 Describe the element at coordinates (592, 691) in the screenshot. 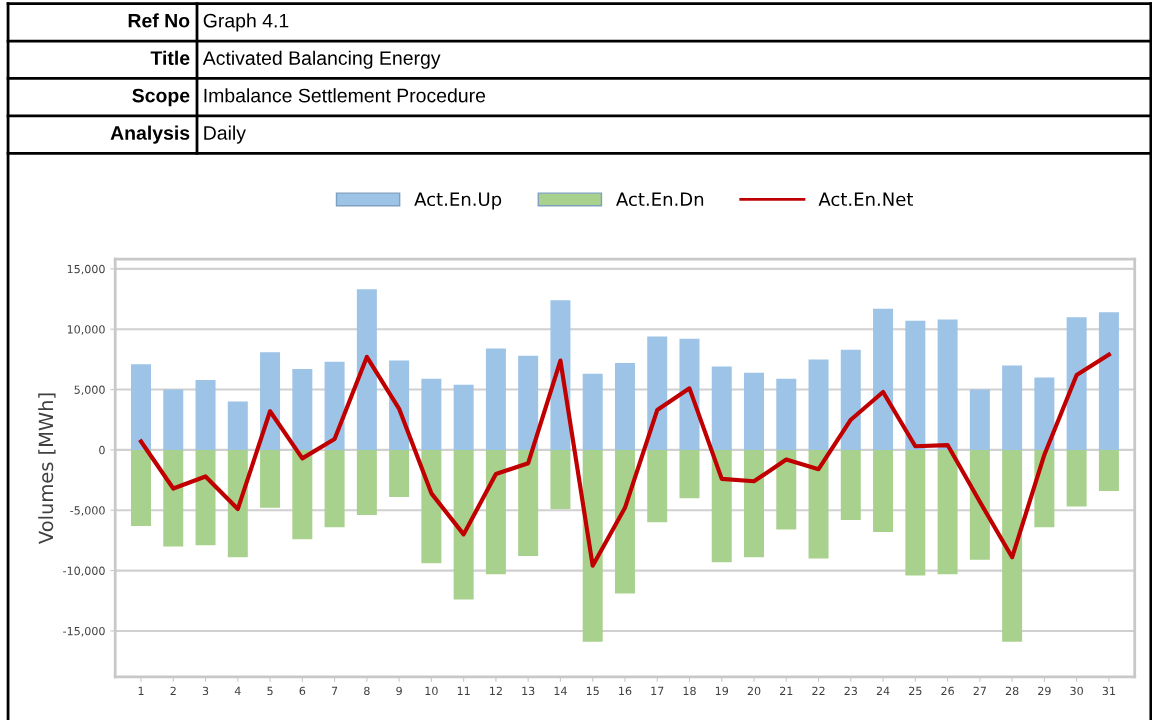

I see `x-tick-label: 15` at that location.